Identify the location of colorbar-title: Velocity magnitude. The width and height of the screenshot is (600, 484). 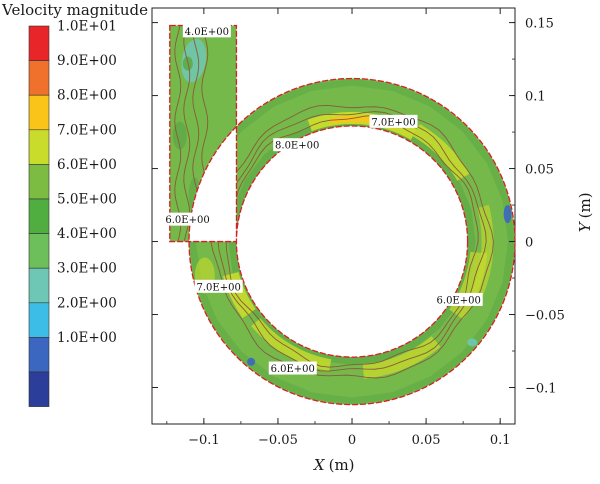
(74, 10).